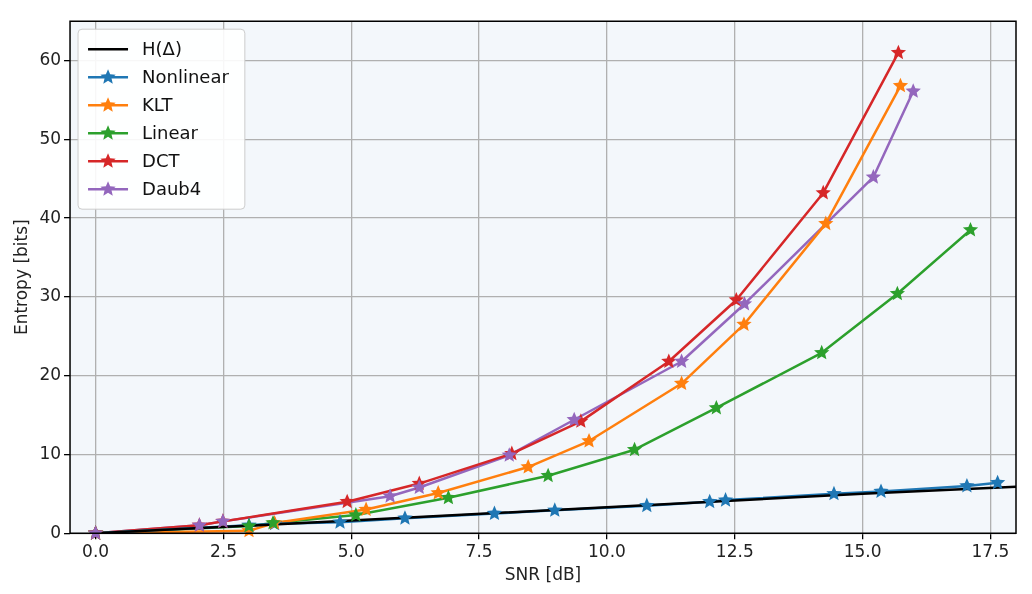 The height and width of the screenshot is (594, 1032). Describe the element at coordinates (170, 132) in the screenshot. I see `legend-label: Linear` at that location.